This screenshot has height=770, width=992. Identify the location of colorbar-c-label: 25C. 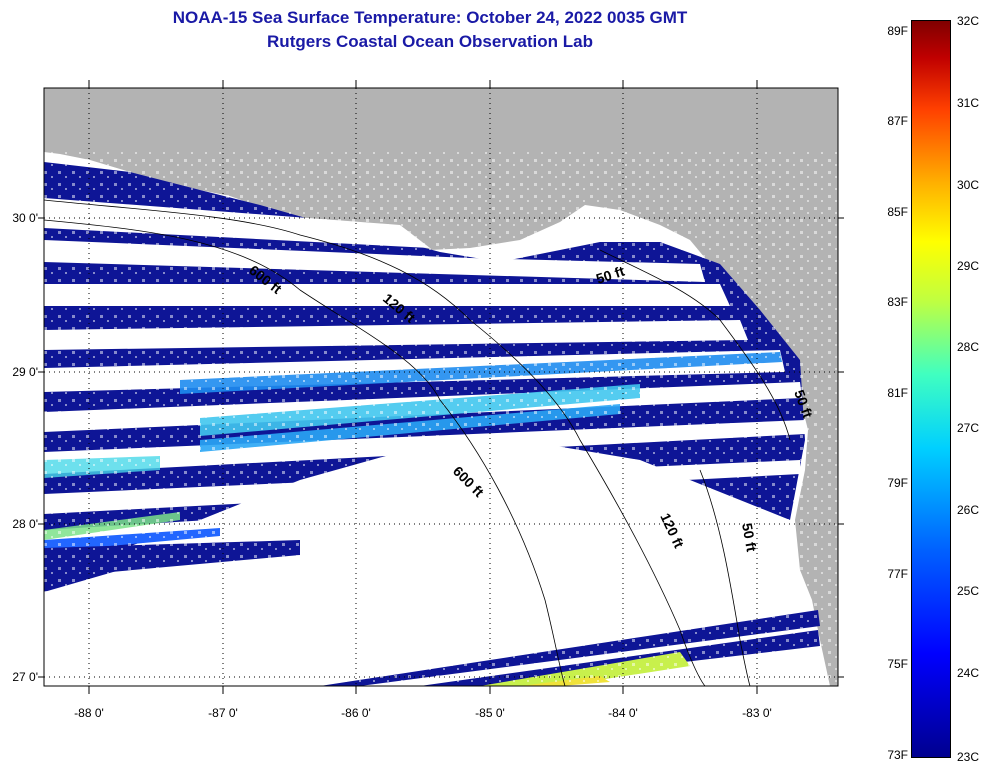
(968, 591).